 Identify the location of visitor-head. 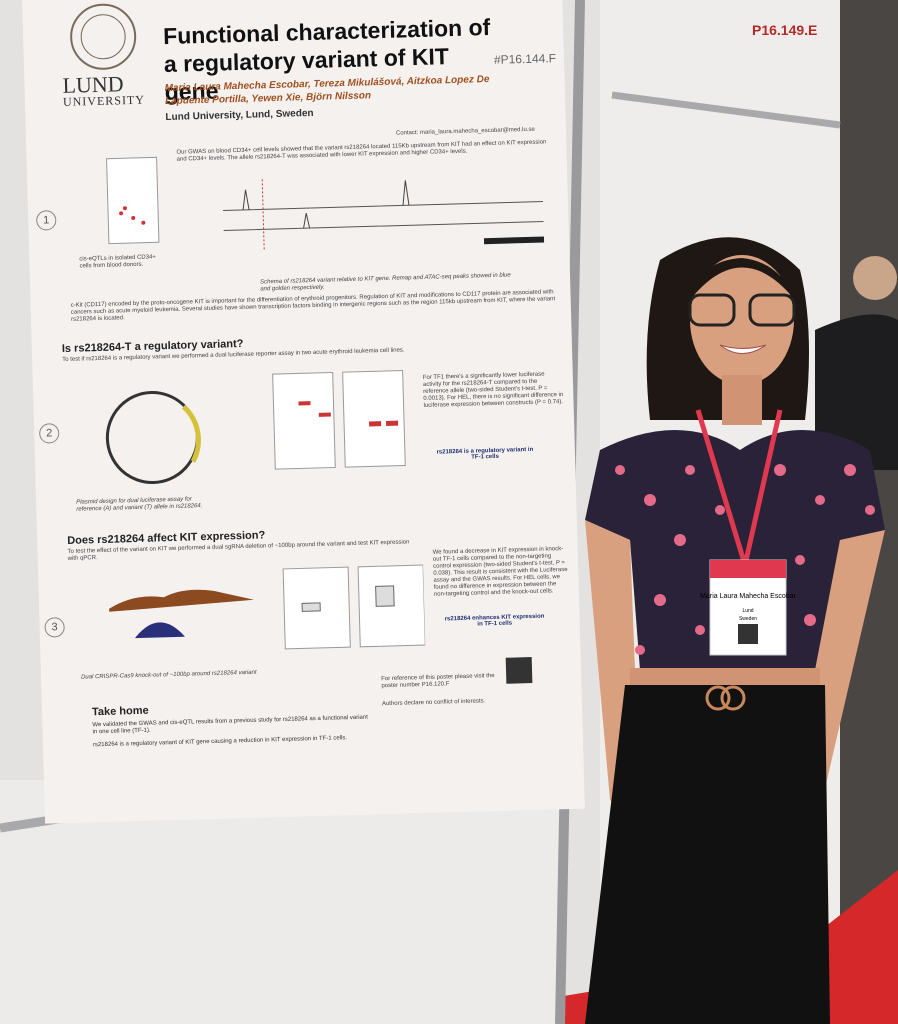
(875, 278).